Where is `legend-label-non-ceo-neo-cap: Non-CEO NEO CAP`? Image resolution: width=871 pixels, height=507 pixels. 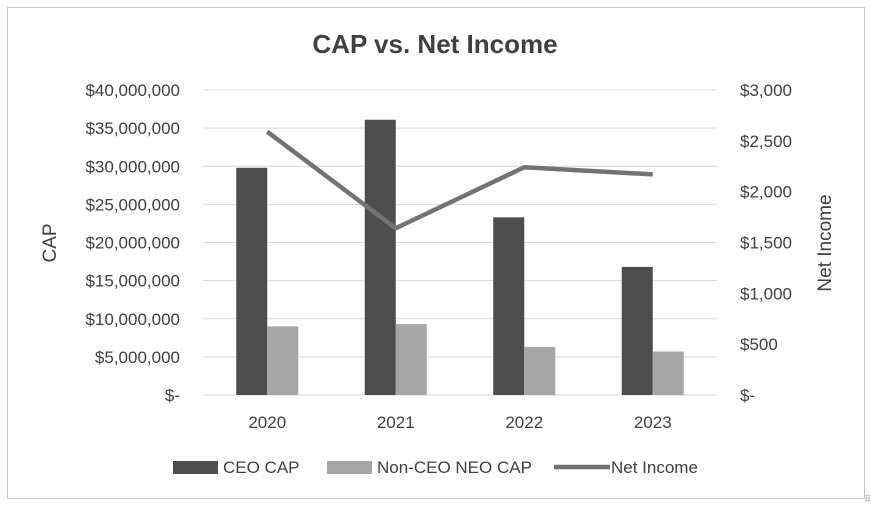
legend-label-non-ceo-neo-cap: Non-CEO NEO CAP is located at coordinates (454, 467).